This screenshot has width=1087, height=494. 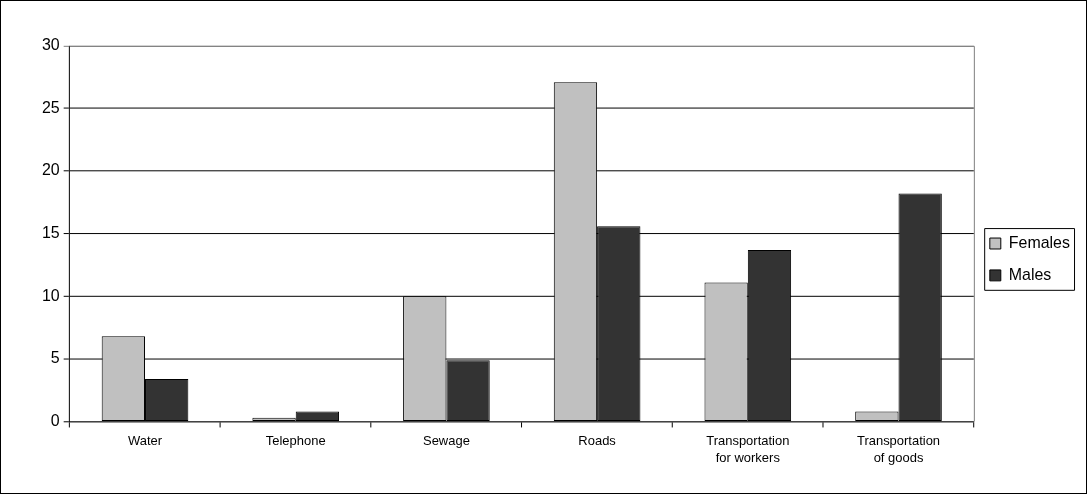 I want to click on legend-label: Females, so click(x=1039, y=242).